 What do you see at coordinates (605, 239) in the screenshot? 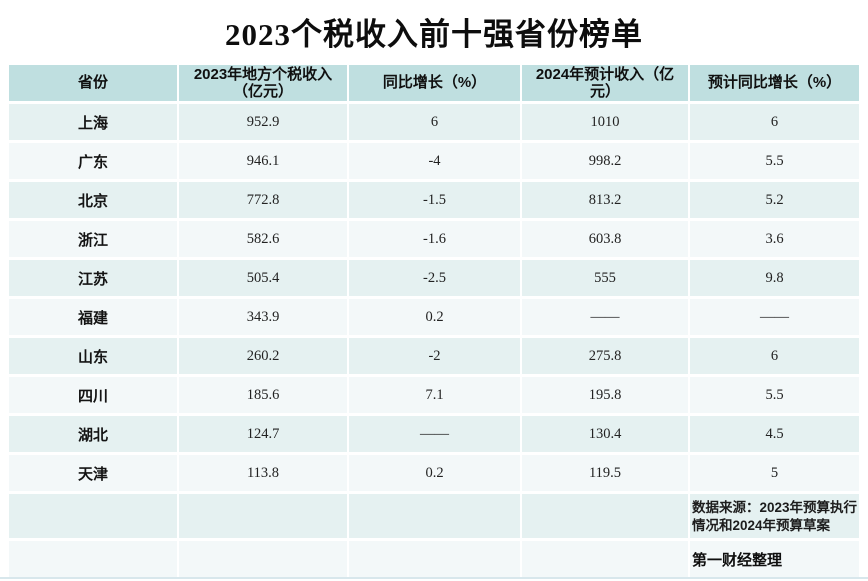
I see `value-cell: 603.8` at bounding box center [605, 239].